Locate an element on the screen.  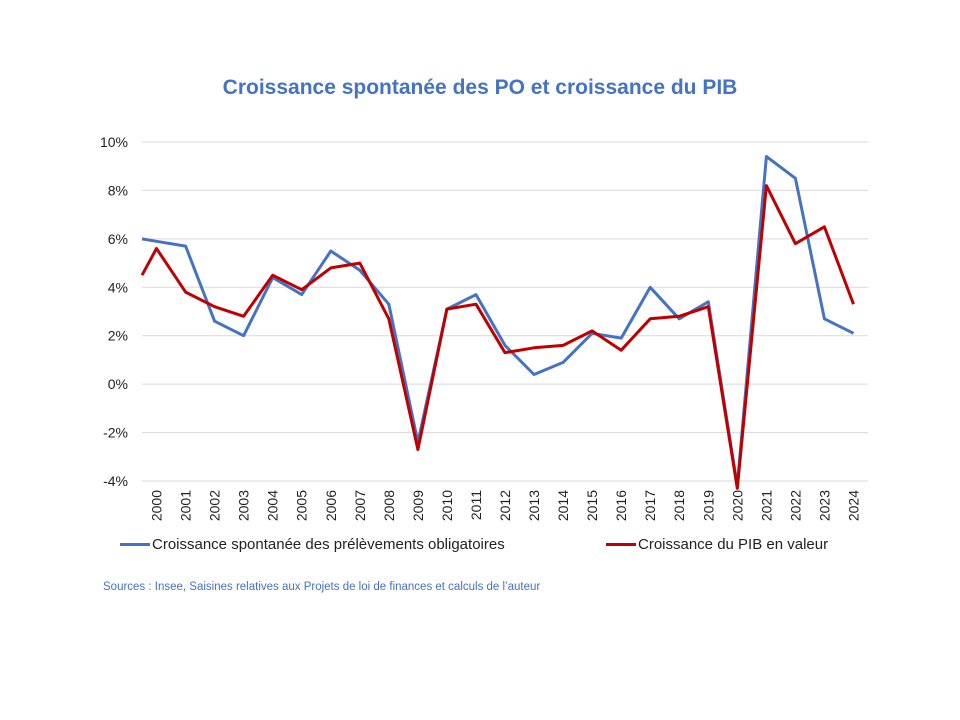
x-tick-label: 2019 is located at coordinates (708, 505).